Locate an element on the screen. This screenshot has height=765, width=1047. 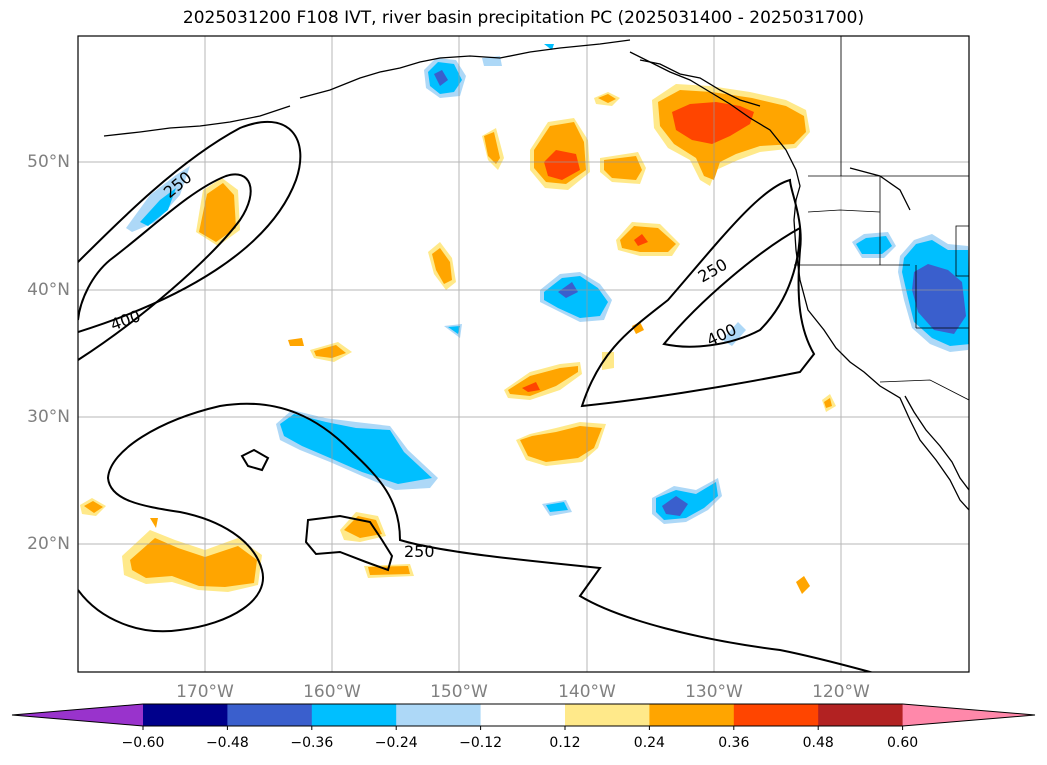
lon-label-160w: 160°W is located at coordinates (332, 692).